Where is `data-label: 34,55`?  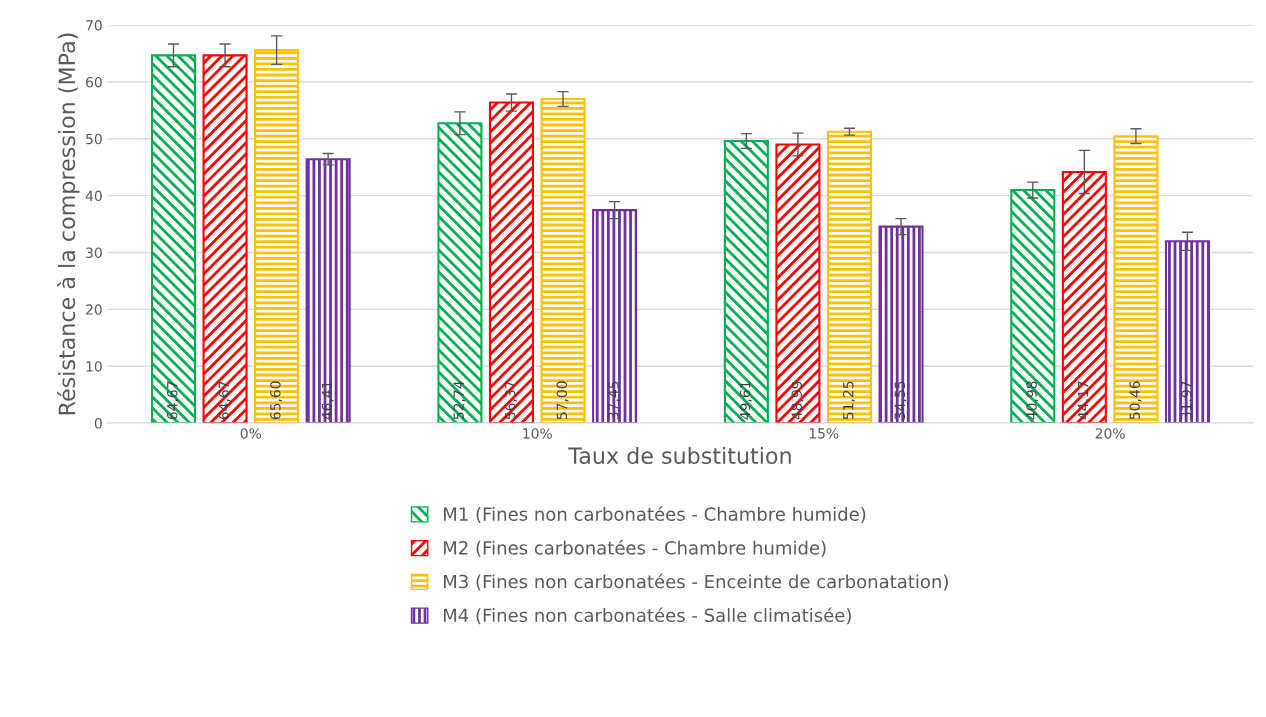 data-label: 34,55 is located at coordinates (900, 400).